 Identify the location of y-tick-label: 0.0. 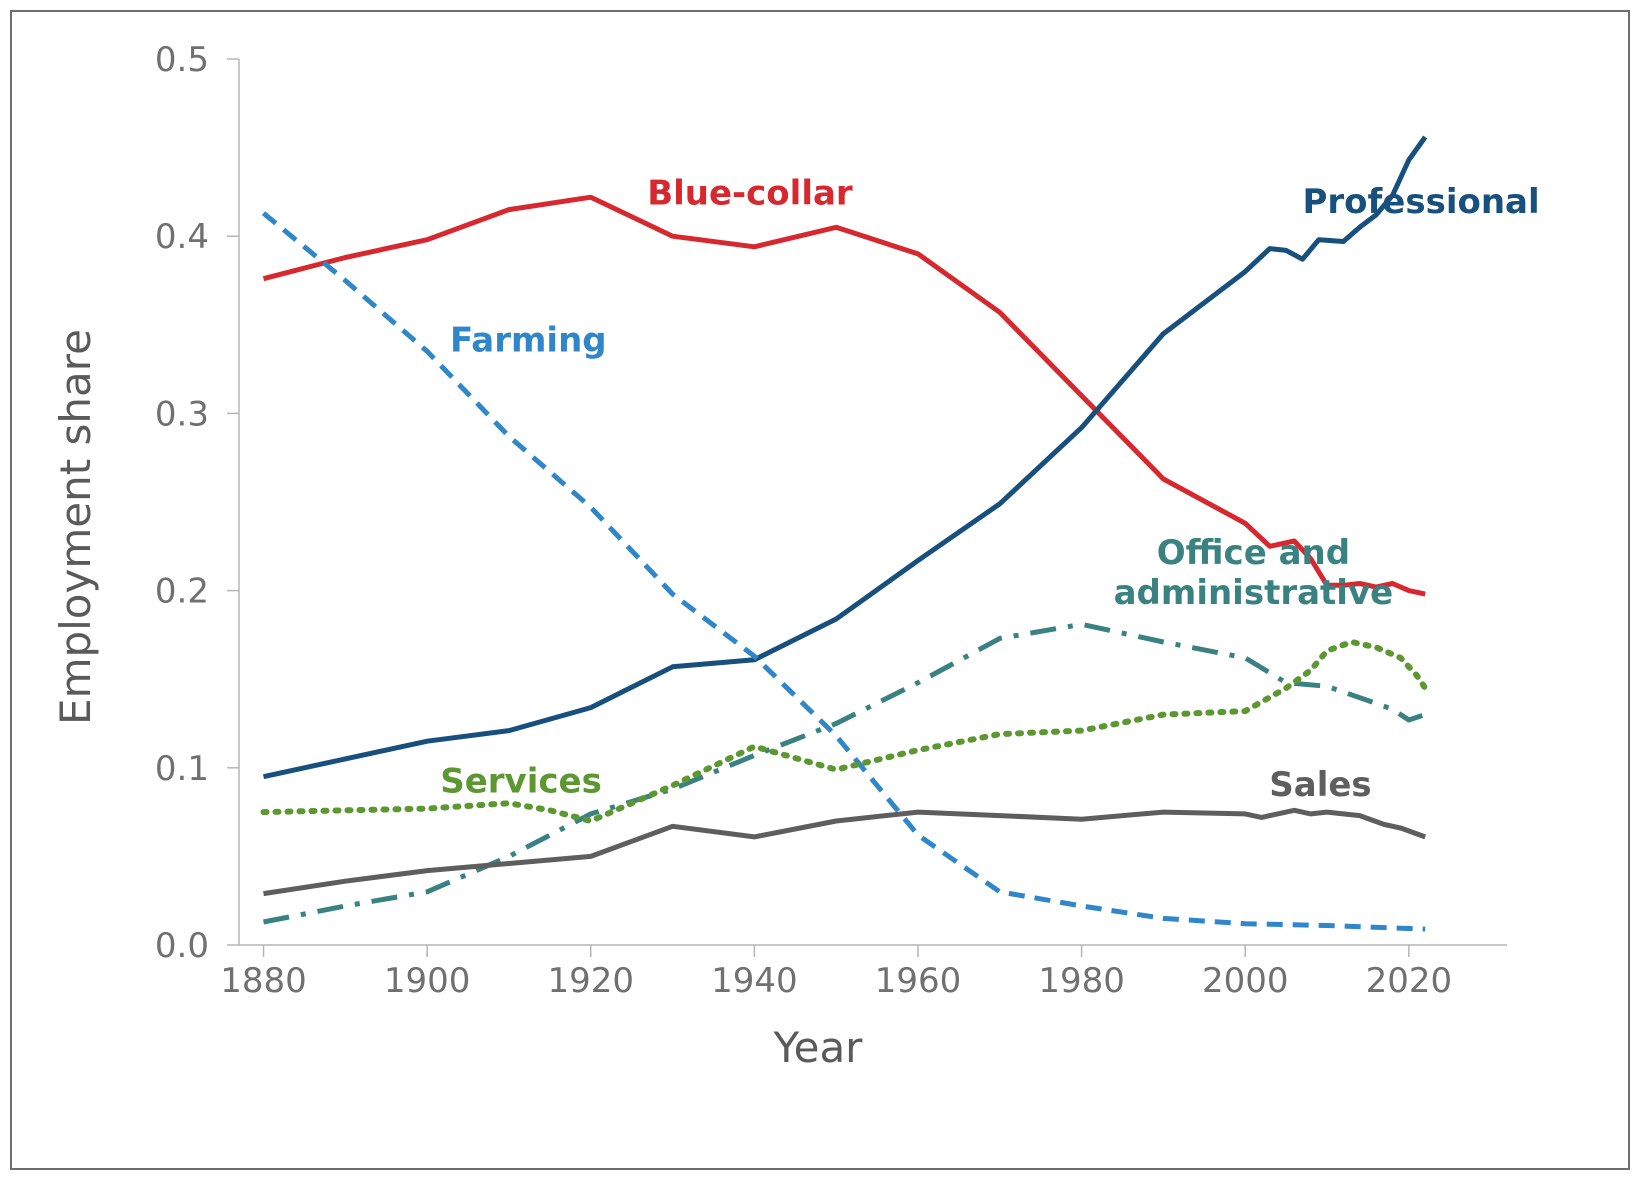
(182, 946).